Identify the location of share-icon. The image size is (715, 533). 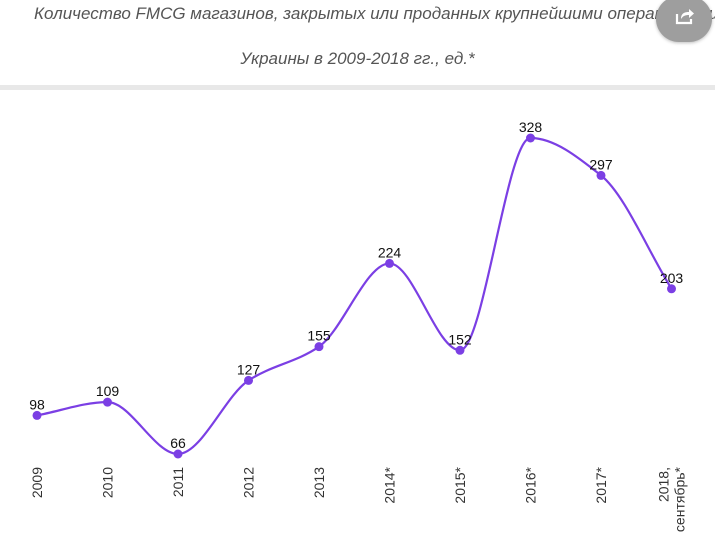
(684, 17).